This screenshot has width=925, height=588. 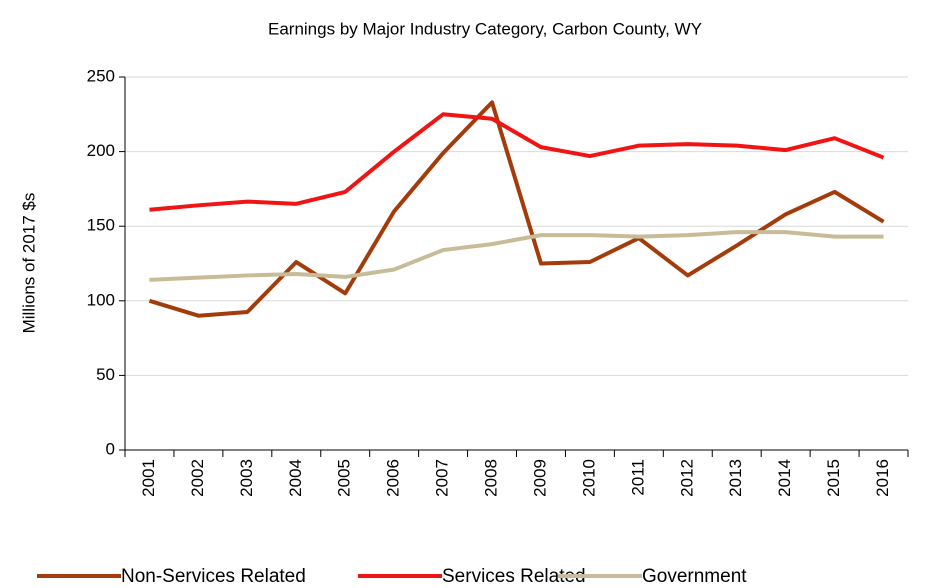 What do you see at coordinates (101, 299) in the screenshot?
I see `y-tick-label: 100` at bounding box center [101, 299].